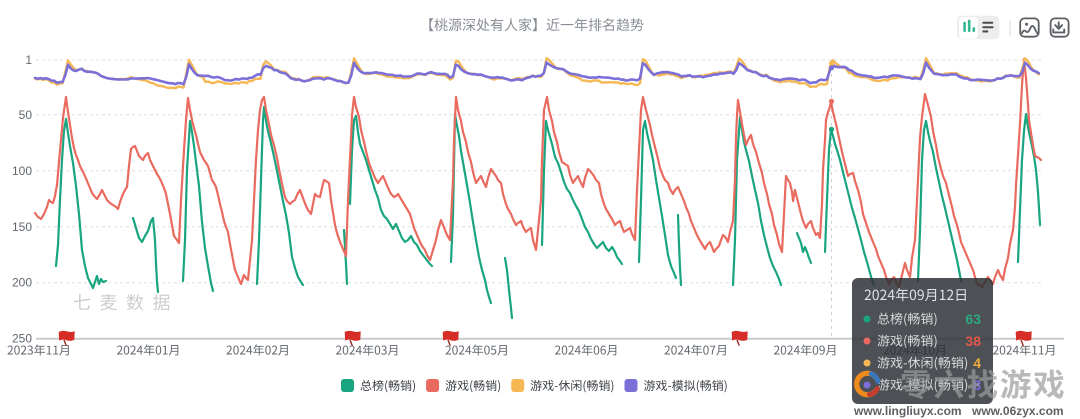 The width and height of the screenshot is (1080, 419). I want to click on svg-text: www.06zyx.com, so click(1017, 411).